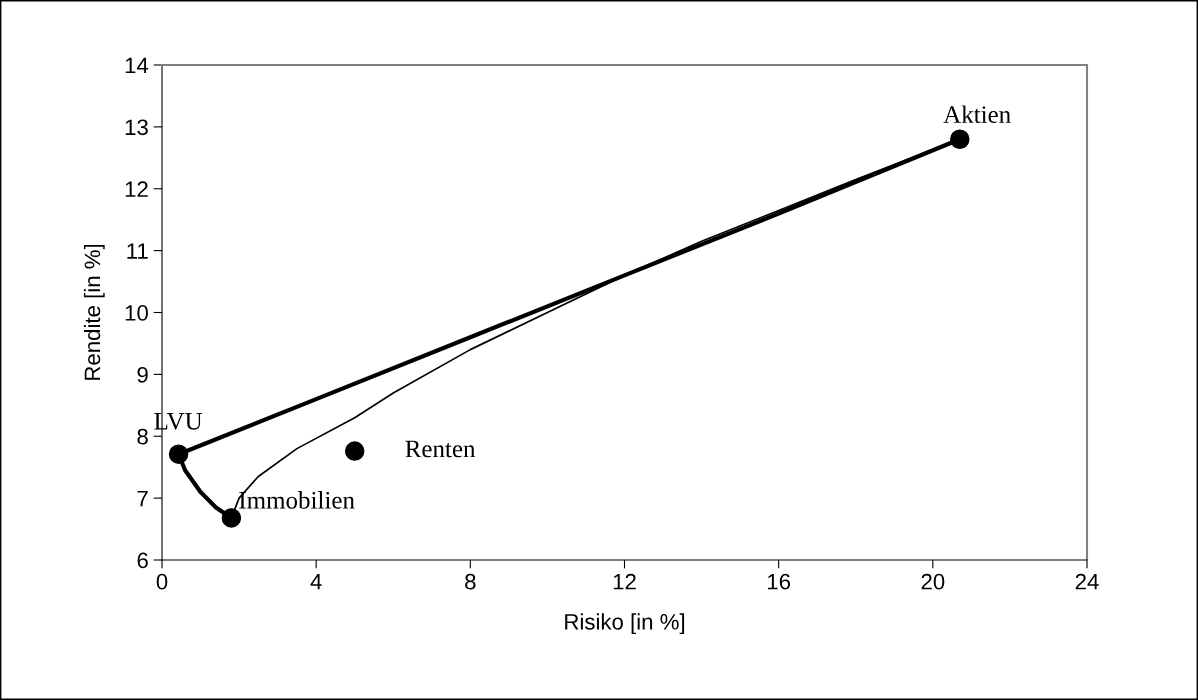 Image resolution: width=1198 pixels, height=700 pixels. I want to click on y-tick-label: 6, so click(142, 560).